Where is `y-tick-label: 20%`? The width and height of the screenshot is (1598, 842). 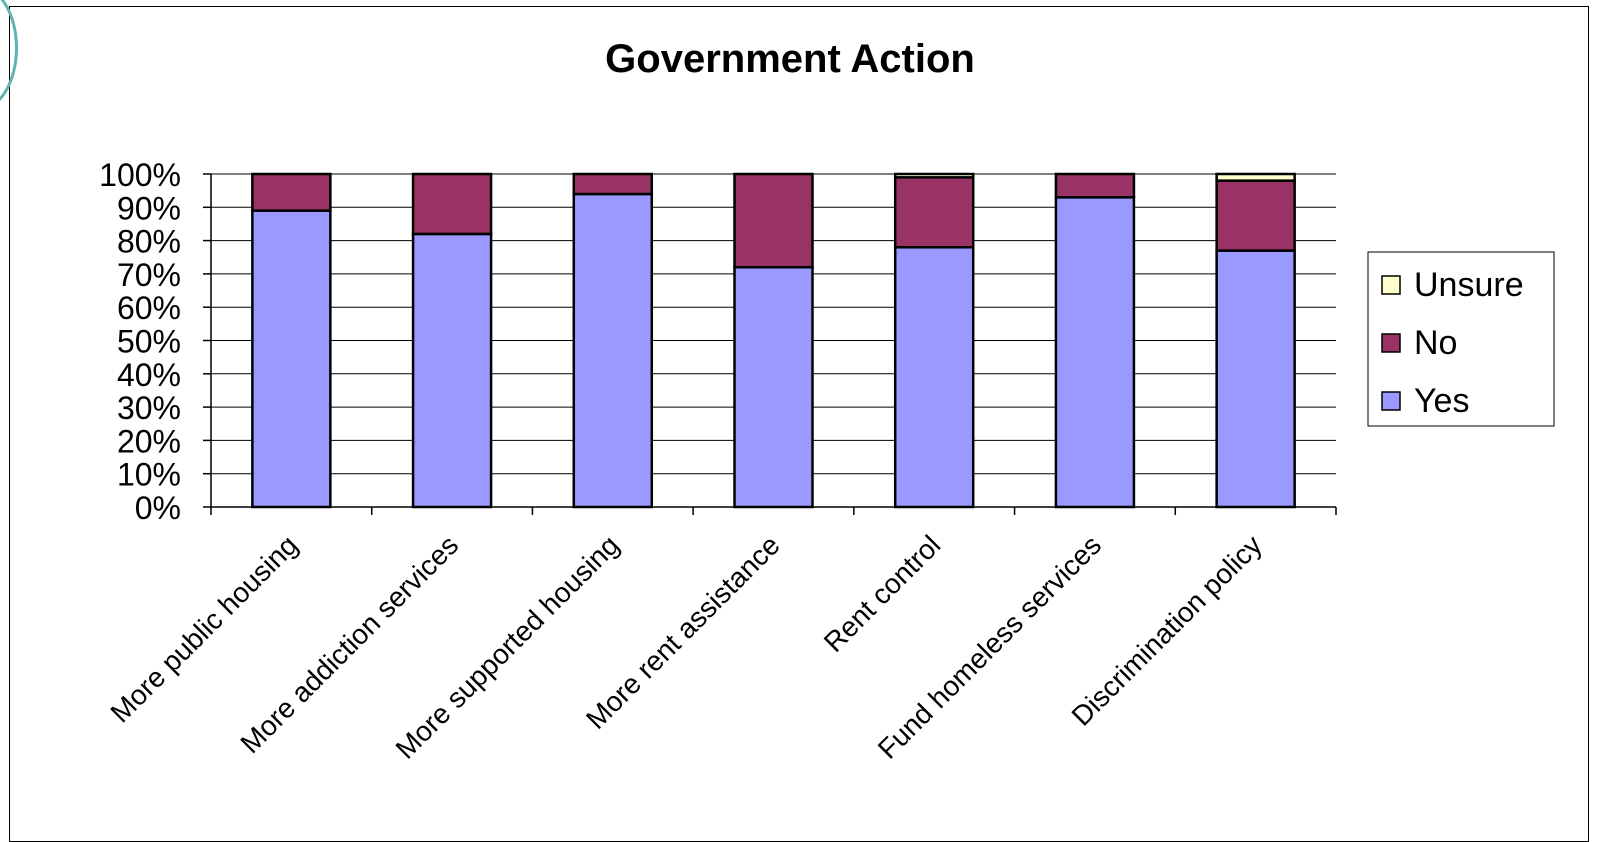
y-tick-label: 20% is located at coordinates (149, 441).